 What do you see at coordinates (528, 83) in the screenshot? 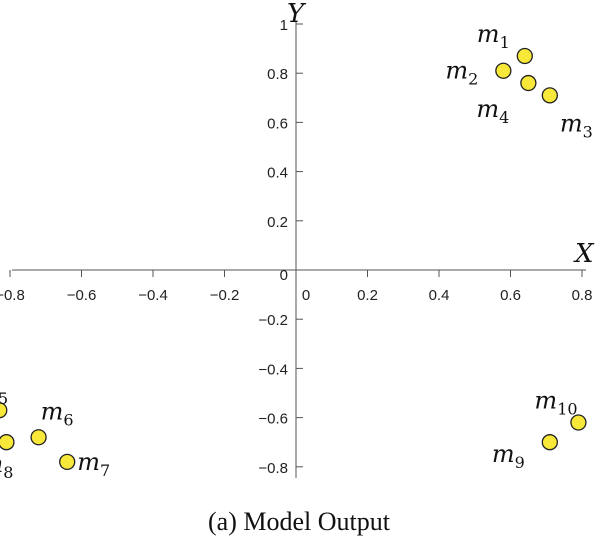
I see `data-point-m4` at bounding box center [528, 83].